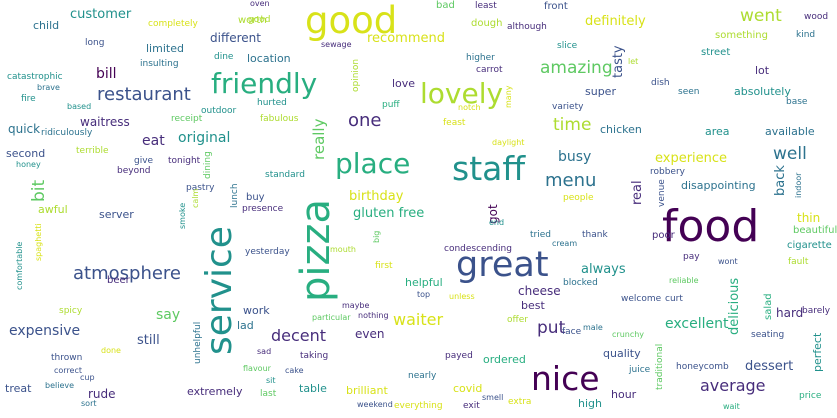 The width and height of the screenshot is (837, 418). What do you see at coordinates (48, 87) in the screenshot?
I see `word: brave` at bounding box center [48, 87].